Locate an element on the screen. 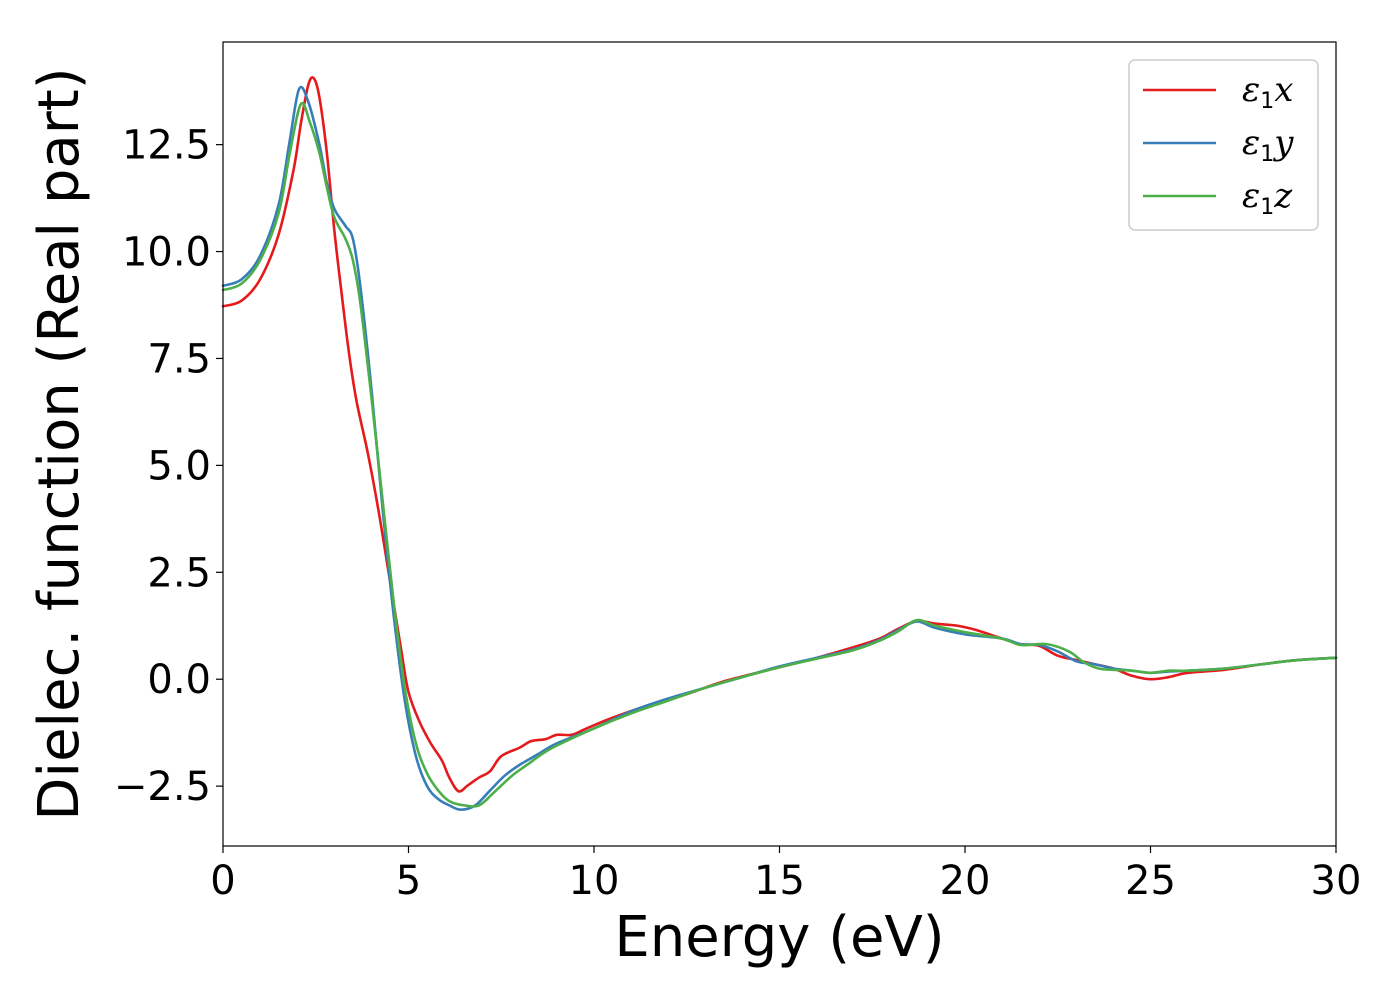  x-tick-label: 0 is located at coordinates (222, 881).